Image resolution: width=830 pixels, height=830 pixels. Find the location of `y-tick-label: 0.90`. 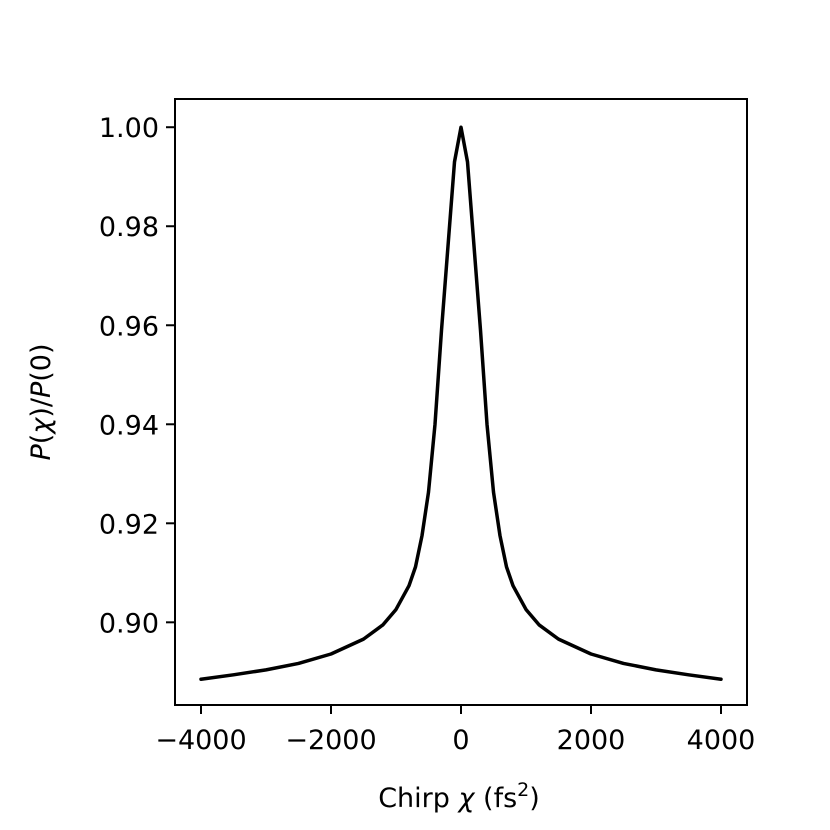

y-tick-label: 0.90 is located at coordinates (129, 623).